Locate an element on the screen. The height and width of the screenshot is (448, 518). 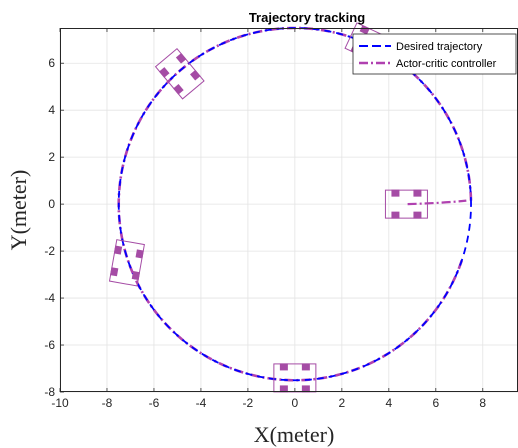
legend-box is located at coordinates (434, 54).